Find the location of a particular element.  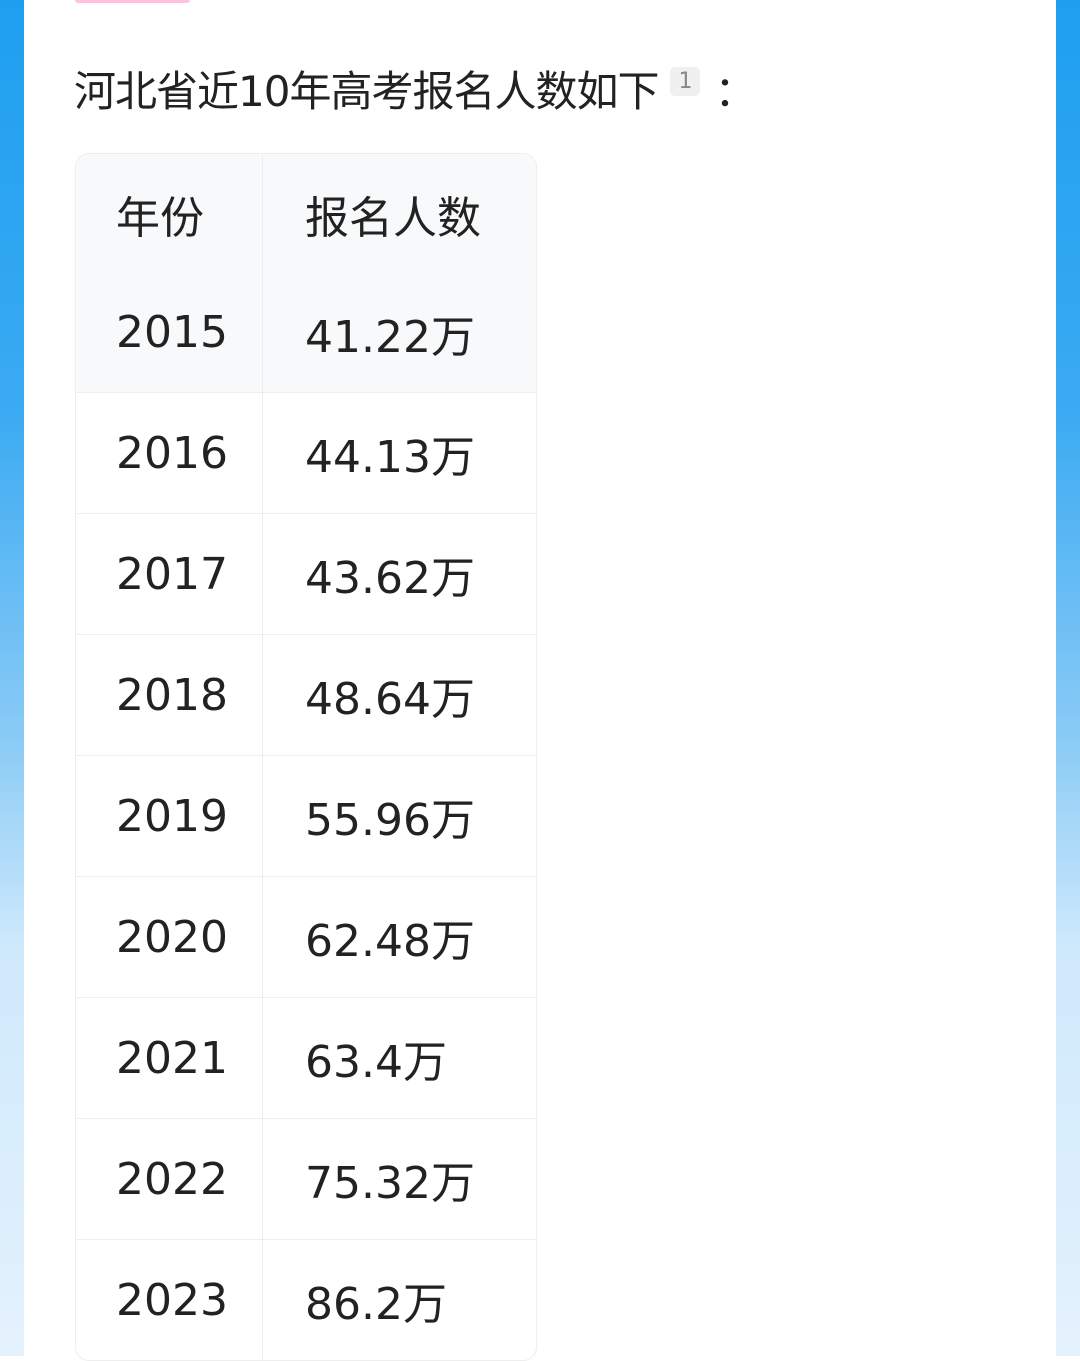

count-cell: 41.22万 is located at coordinates (390, 337).